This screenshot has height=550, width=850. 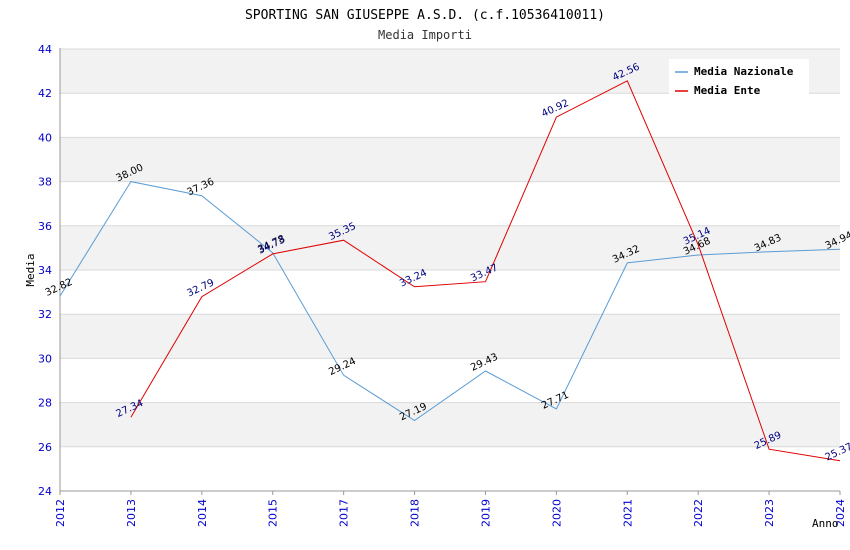 I want to click on legend-box, so click(x=739, y=78).